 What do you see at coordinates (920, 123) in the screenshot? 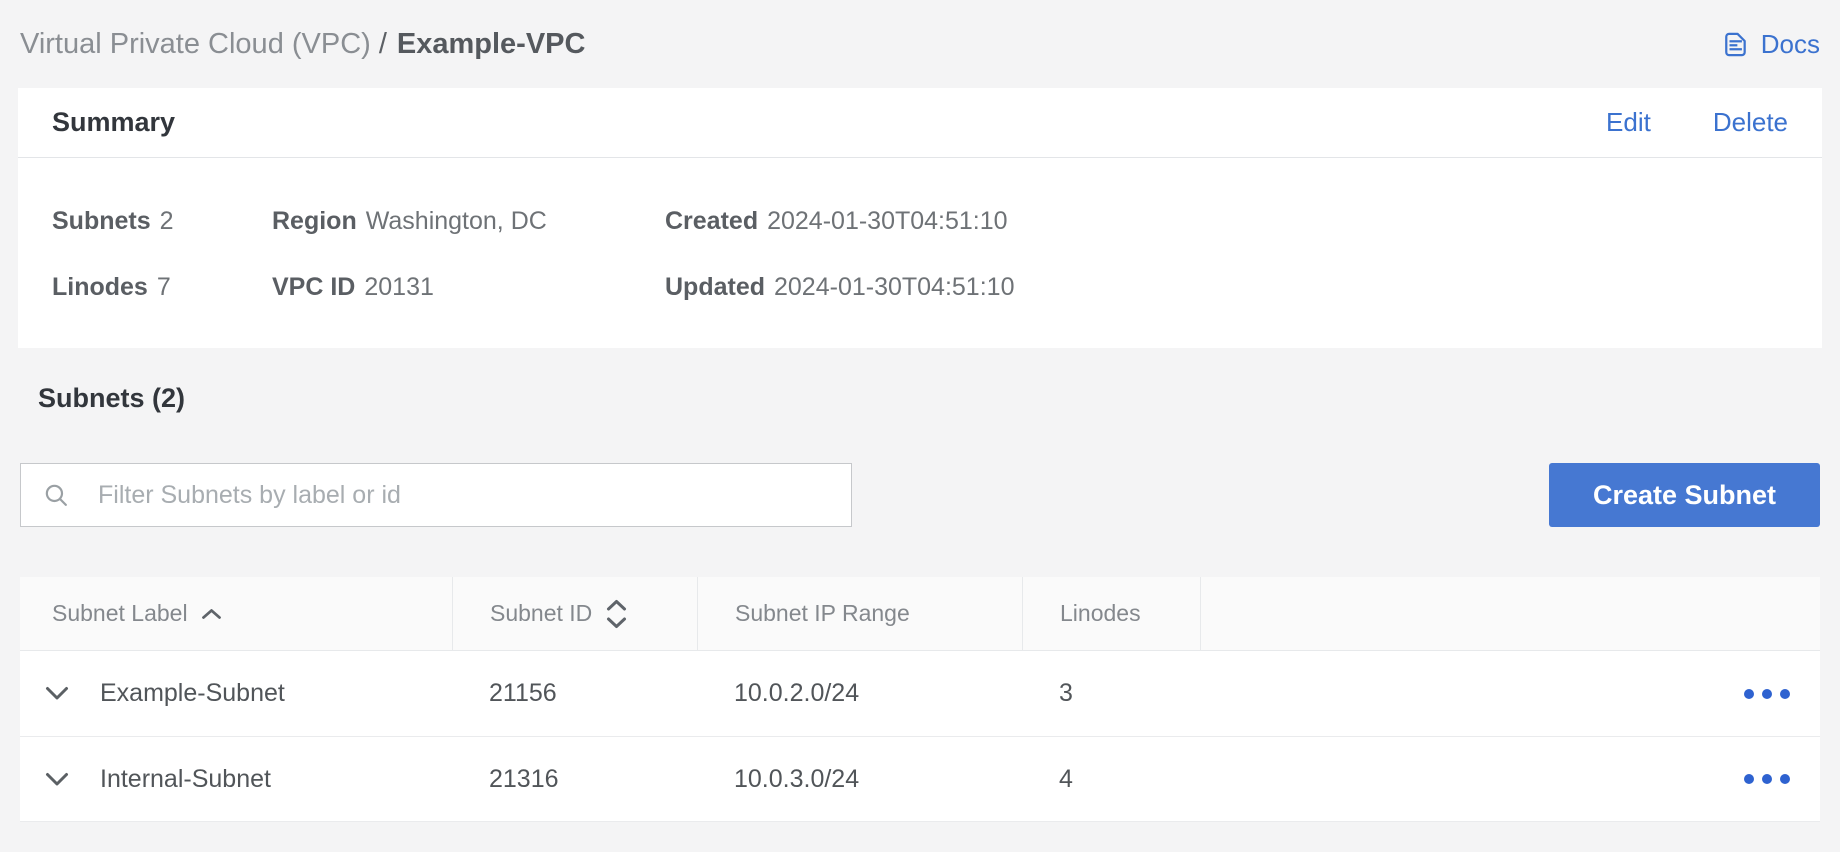
I see `summary-header: Summary Edit Delete` at bounding box center [920, 123].